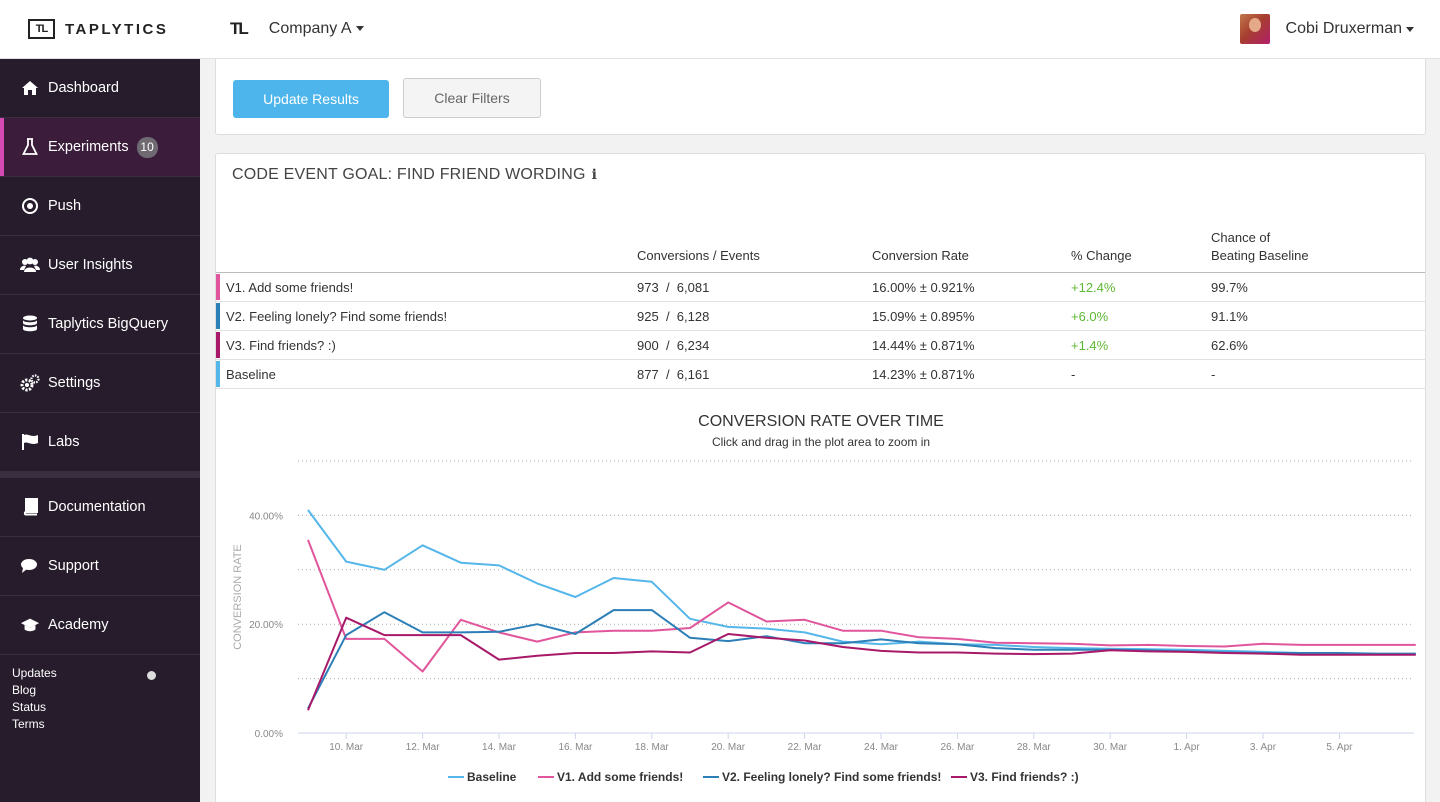 The image size is (1440, 802). I want to click on blog-link: Blog, so click(24, 690).